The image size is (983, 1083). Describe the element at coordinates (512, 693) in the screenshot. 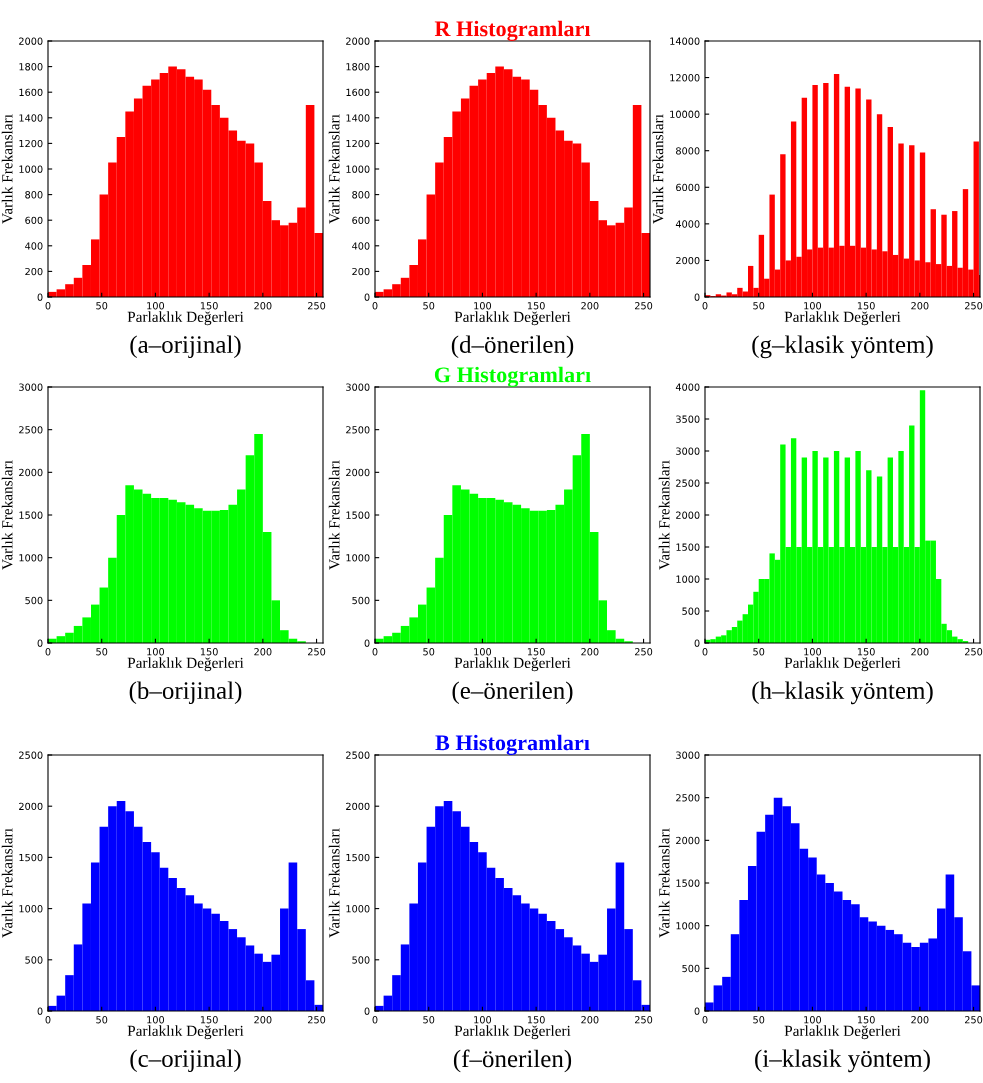

I see `text: (e–önerilen)` at that location.